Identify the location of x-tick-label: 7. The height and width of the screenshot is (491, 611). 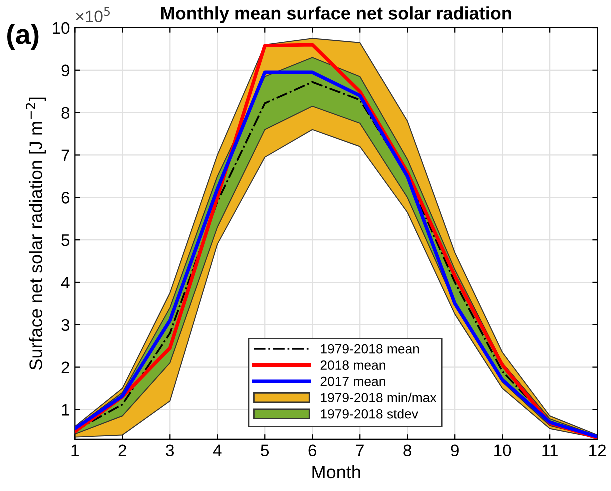
(360, 450).